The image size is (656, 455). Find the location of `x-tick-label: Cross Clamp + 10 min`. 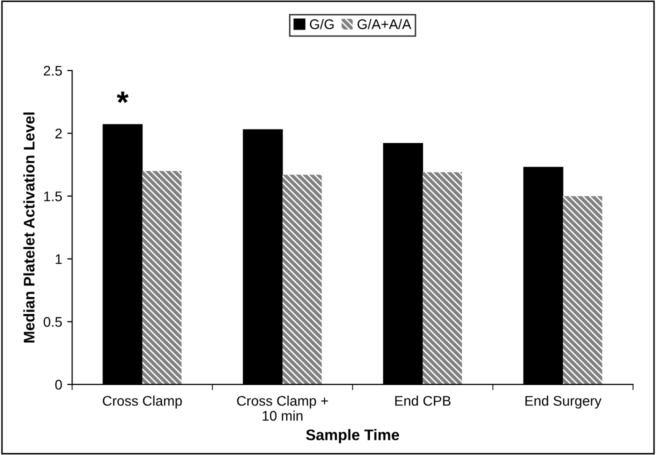

x-tick-label: Cross Clamp + 10 min is located at coordinates (282, 408).